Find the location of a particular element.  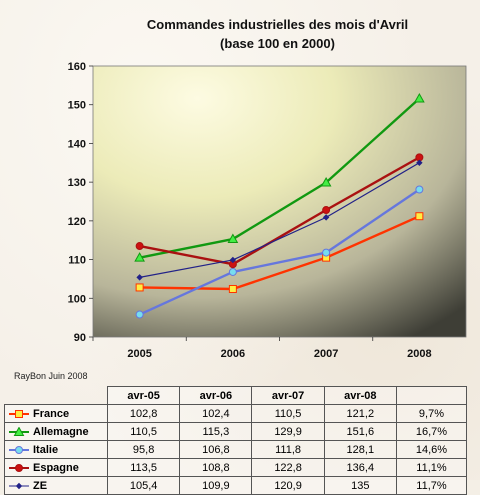

source-note: RayBon Juin 2008 is located at coordinates (51, 376).